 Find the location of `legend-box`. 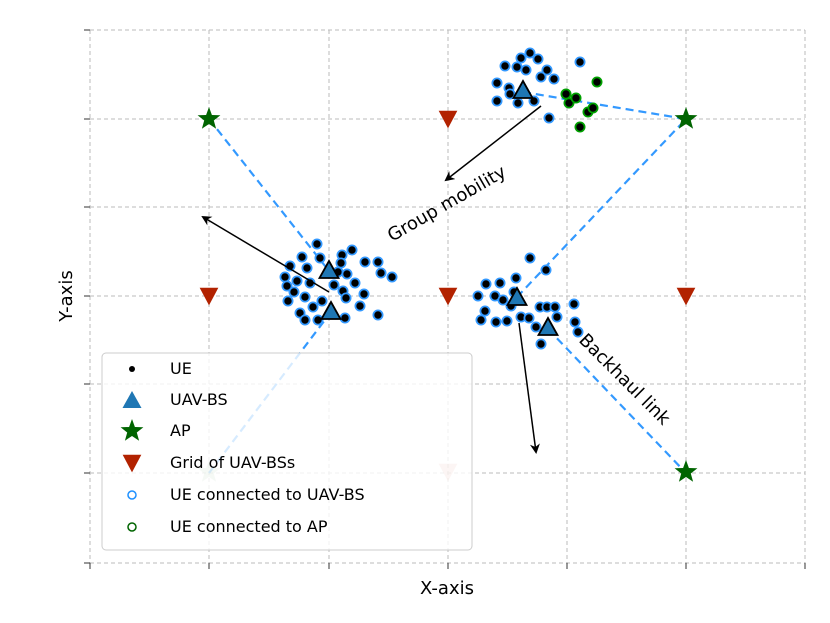

legend-box is located at coordinates (287, 451).